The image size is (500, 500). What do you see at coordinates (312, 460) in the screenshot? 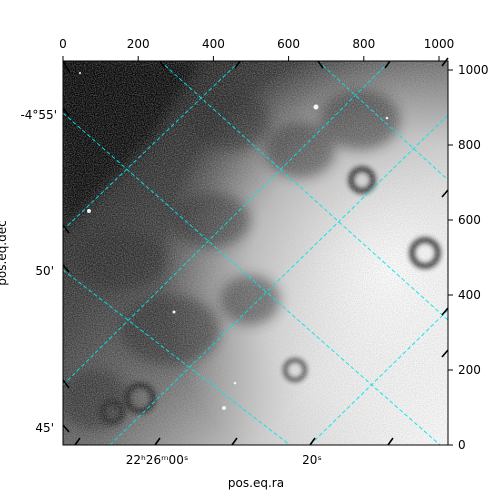
I see `ra-tick-label: 20ˢ` at bounding box center [312, 460].